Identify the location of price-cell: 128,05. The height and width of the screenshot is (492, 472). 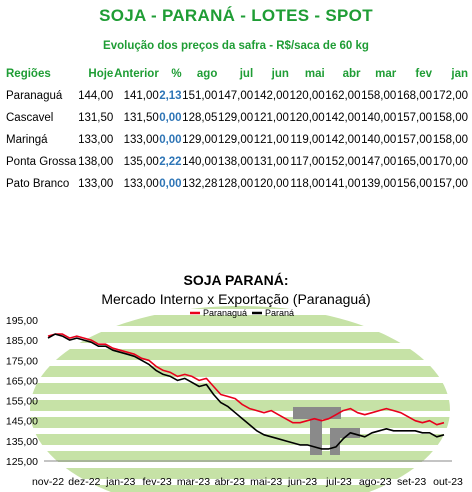
(200, 118).